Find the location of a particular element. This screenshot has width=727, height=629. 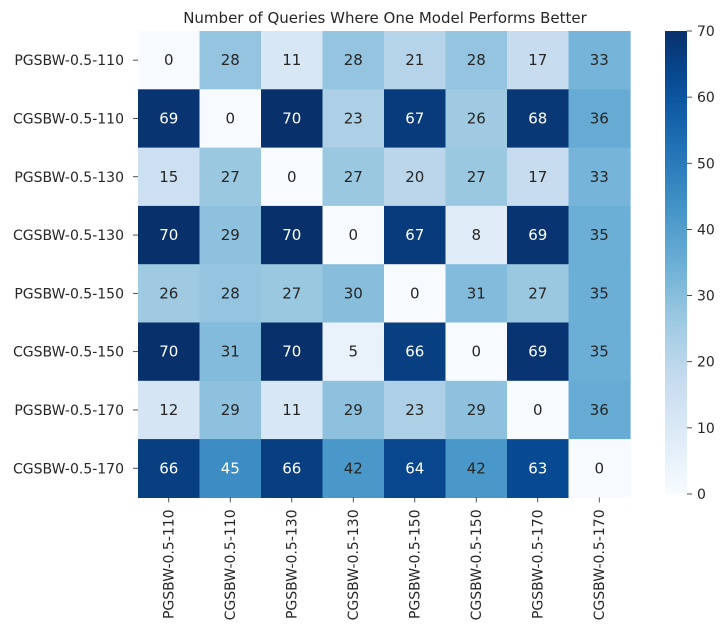

row-label: PGSBW-0.5-170 is located at coordinates (69, 411).